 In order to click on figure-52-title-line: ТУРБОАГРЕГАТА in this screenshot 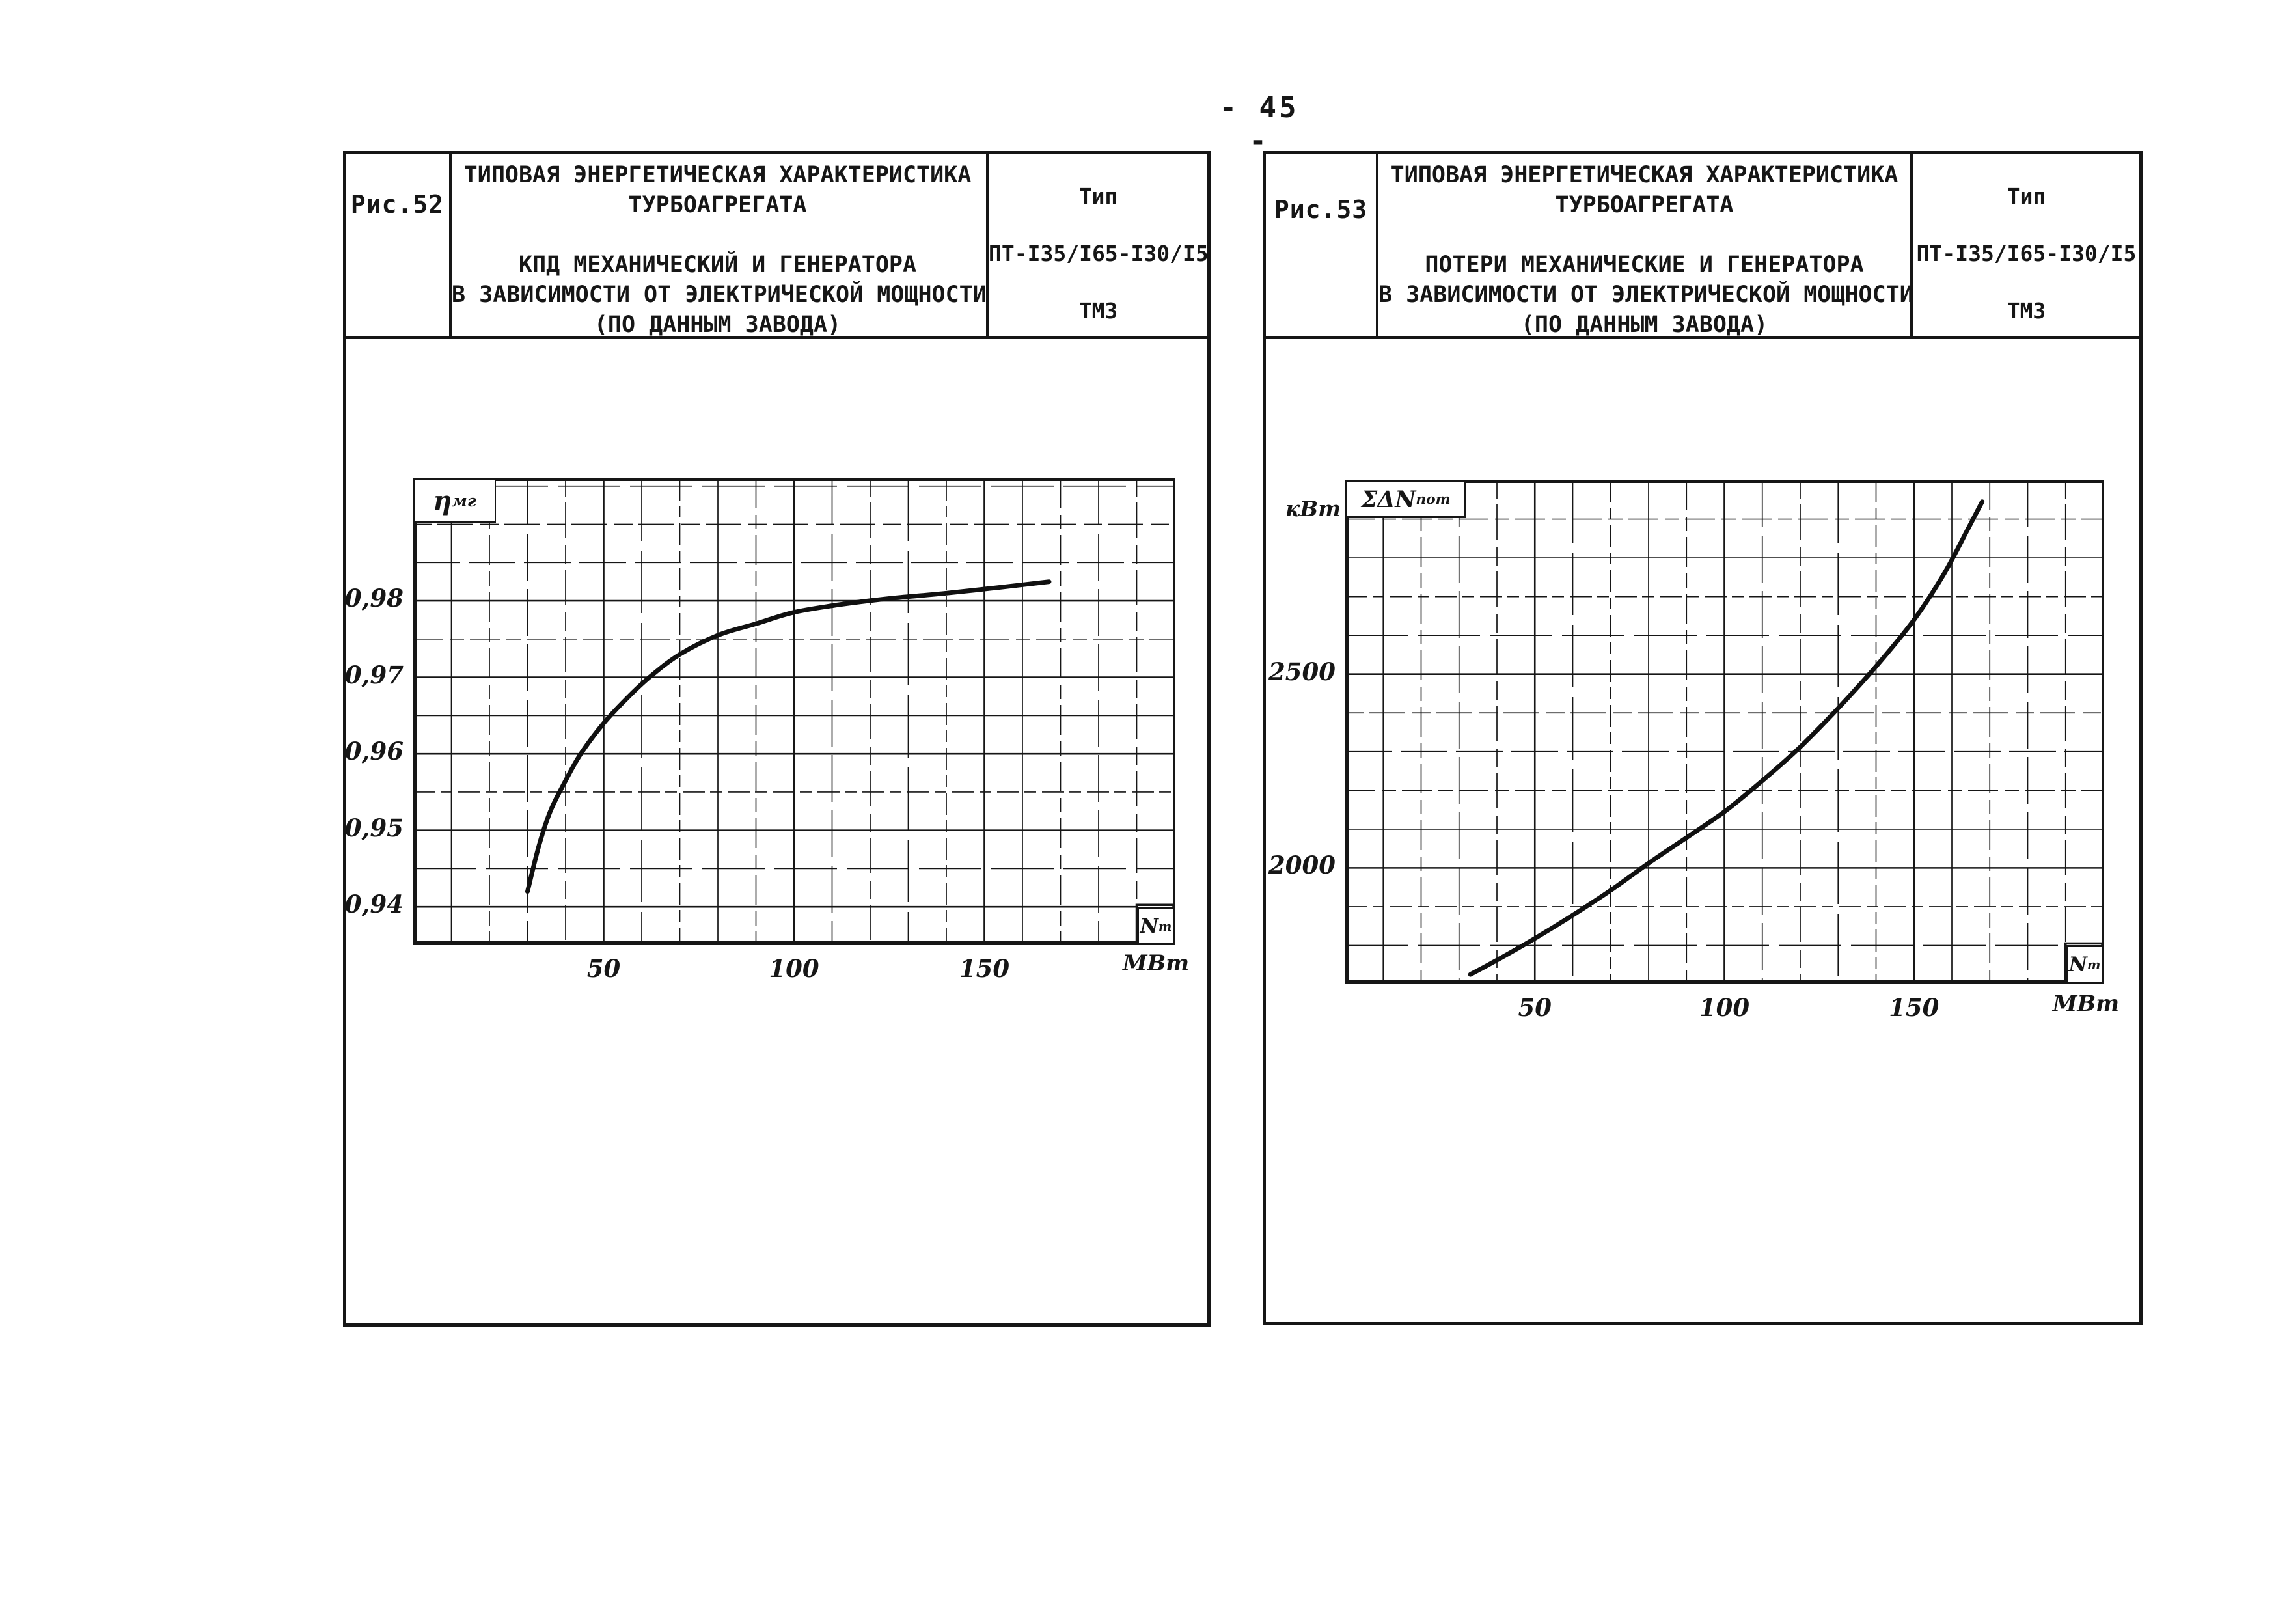, I will do `click(717, 205)`.